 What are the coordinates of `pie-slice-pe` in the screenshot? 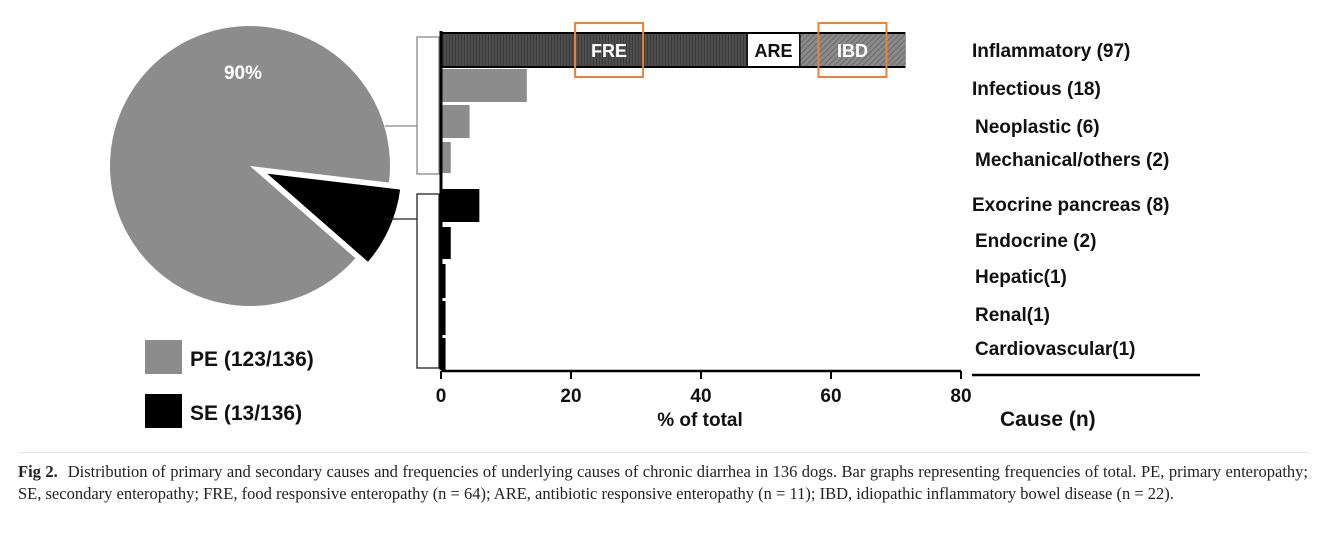 It's located at (250, 165).